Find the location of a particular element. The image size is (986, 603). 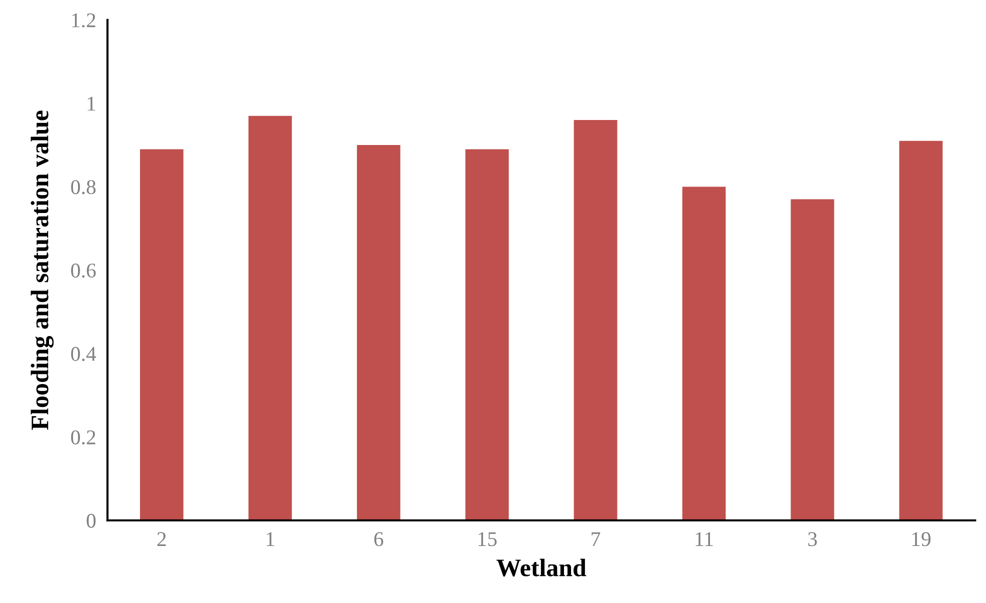

y-tick-label: 0.6 is located at coordinates (83, 271).